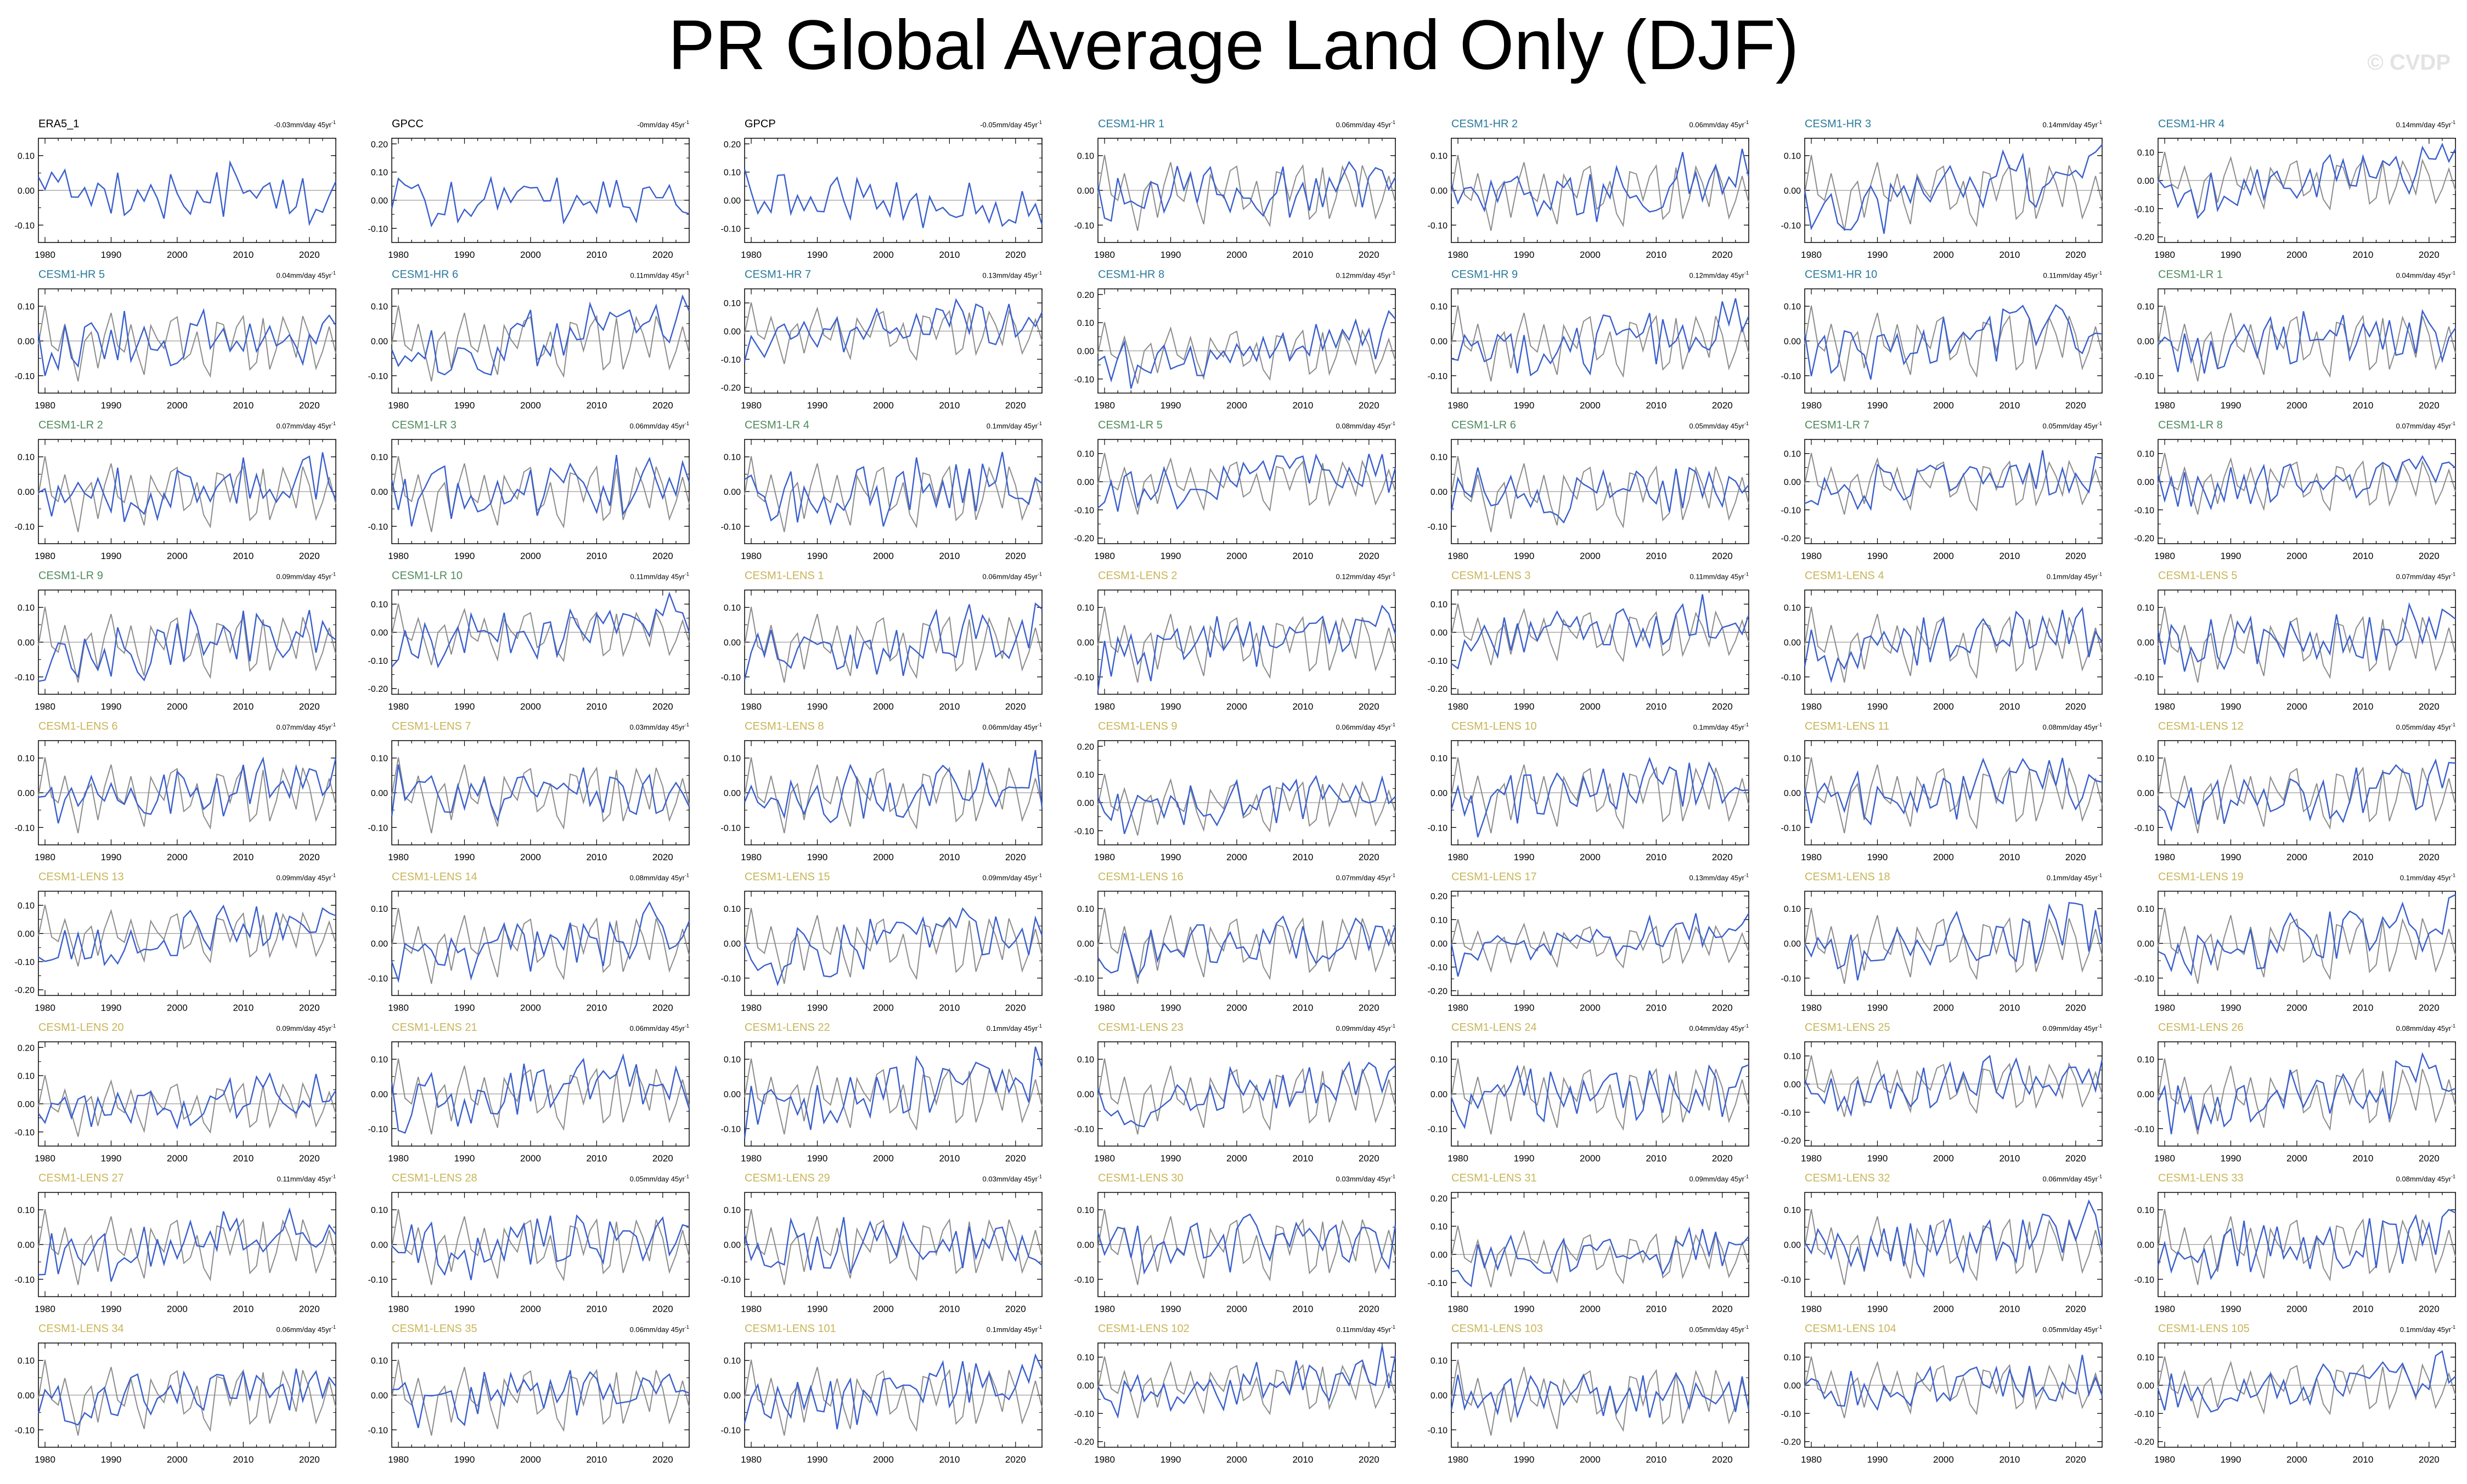 This screenshot has width=2467, height=1484. Describe the element at coordinates (2190, 275) in the screenshot. I see `panel-title: CESM1-LR 1` at that location.